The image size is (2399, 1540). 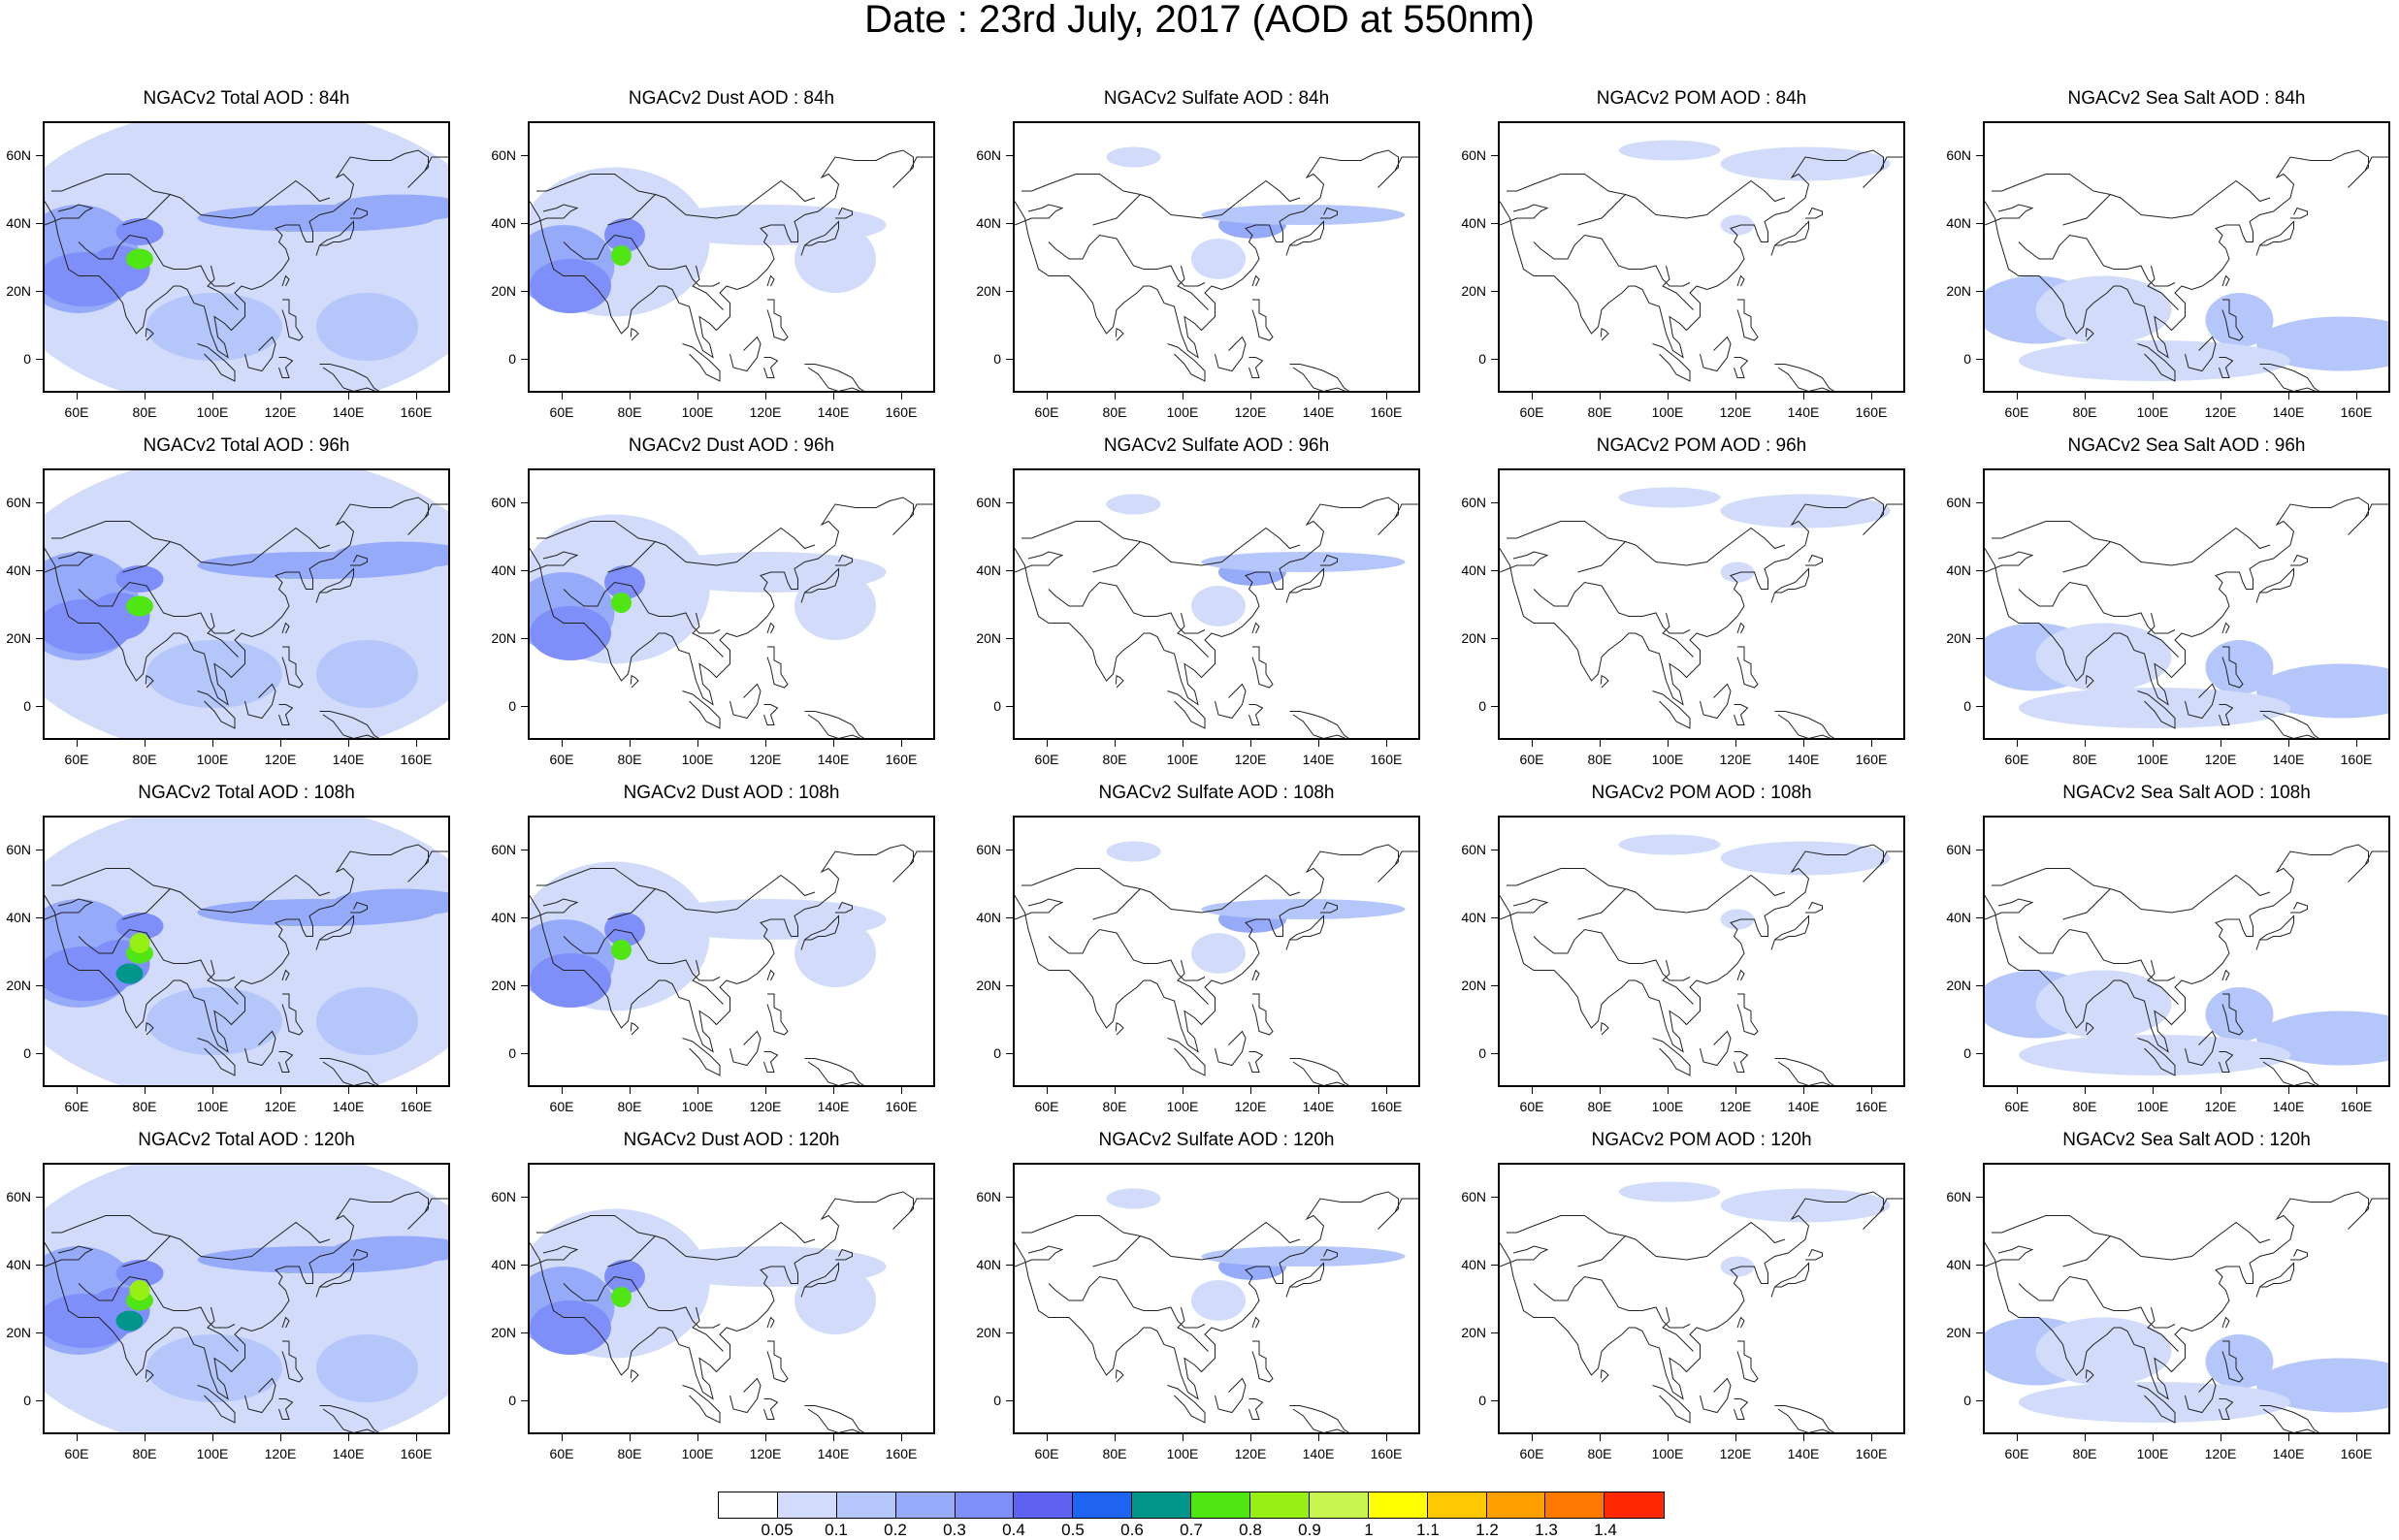 I want to click on colorbar-swatch, so click(x=1516, y=1505).